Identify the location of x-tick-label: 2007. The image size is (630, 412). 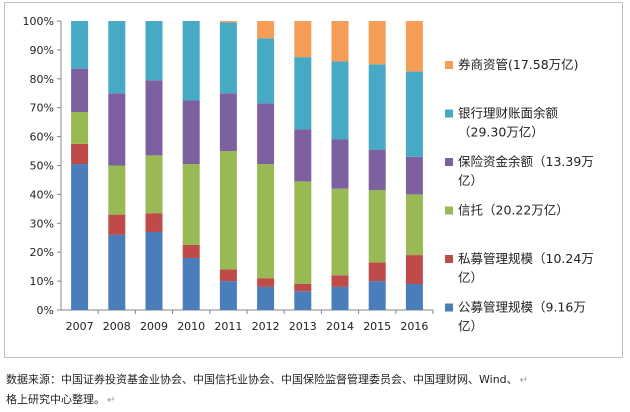
(80, 326).